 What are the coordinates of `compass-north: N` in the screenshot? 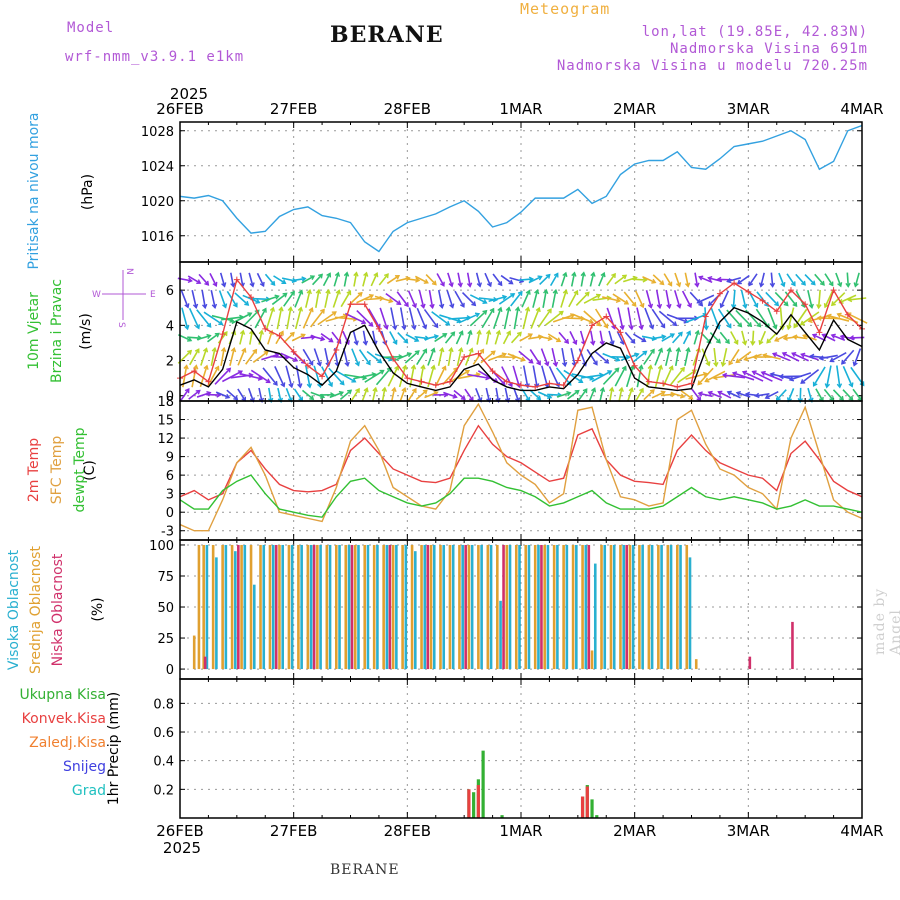 It's located at (129, 271).